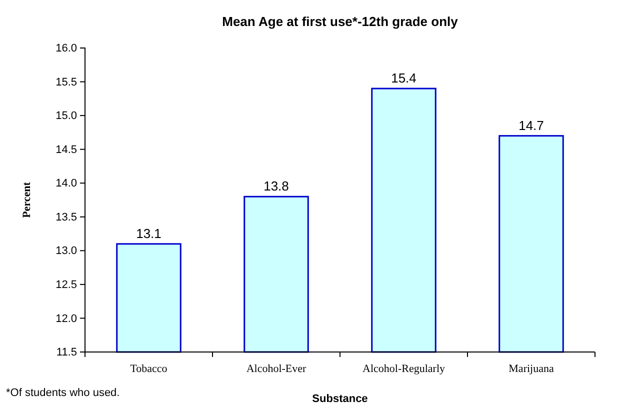 The width and height of the screenshot is (624, 415). Describe the element at coordinates (66, 284) in the screenshot. I see `y-tick-label: 12.5` at that location.